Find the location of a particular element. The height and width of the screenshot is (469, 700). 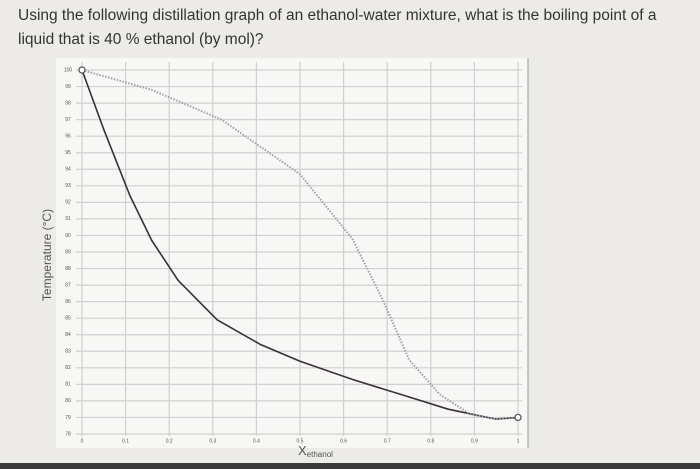

y-tick-label: 93 is located at coordinates (68, 186).